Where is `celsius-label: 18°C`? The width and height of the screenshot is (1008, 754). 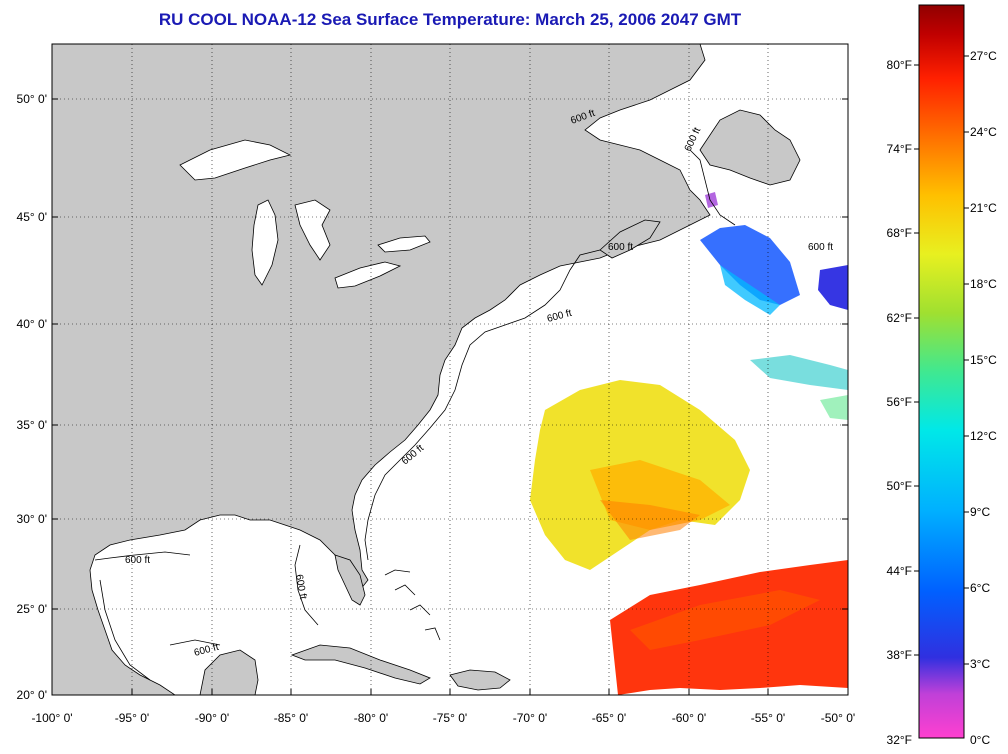 celsius-label: 18°C is located at coordinates (983, 284).